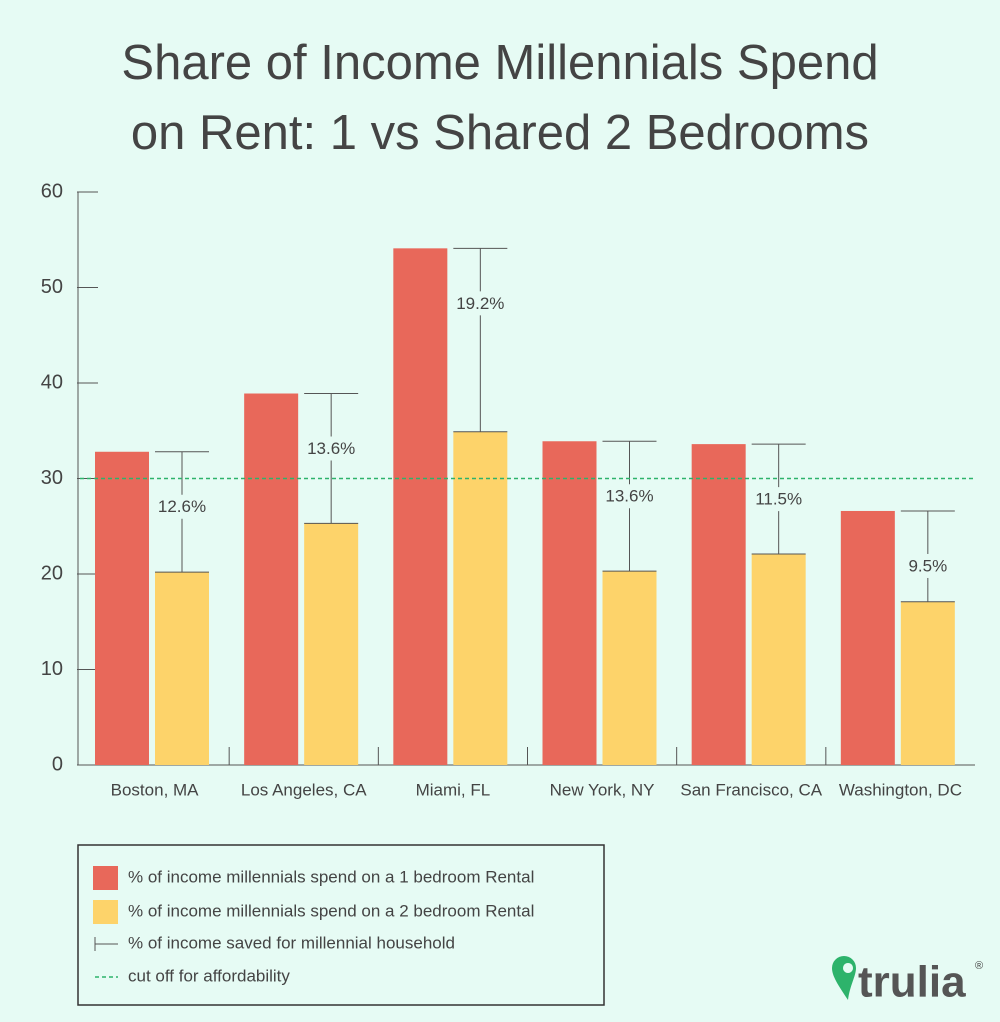 This screenshot has height=1022, width=1000. What do you see at coordinates (52, 382) in the screenshot?
I see `y-tick-label: 40` at bounding box center [52, 382].